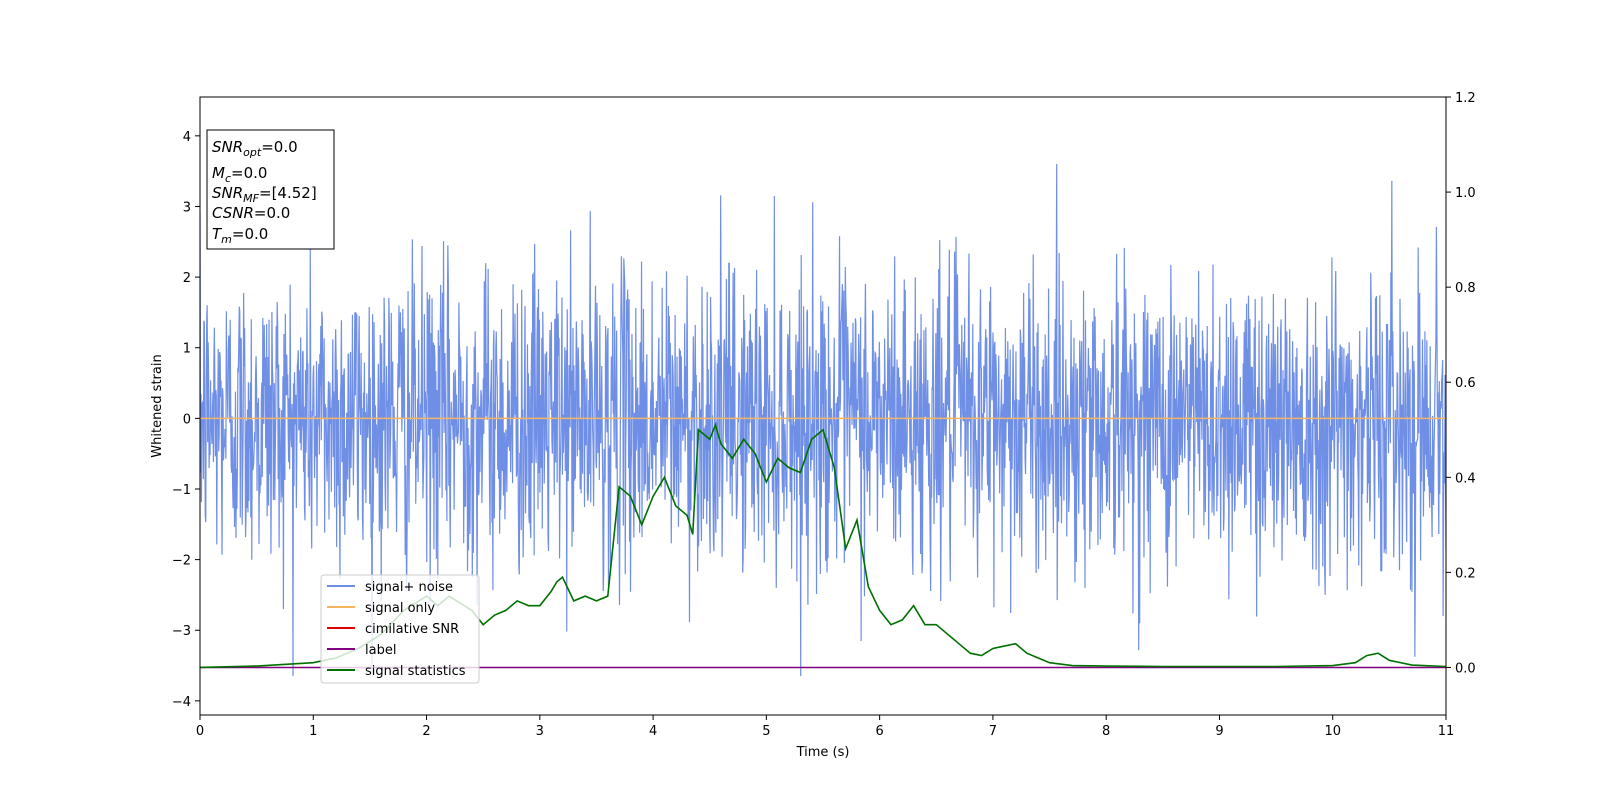 The height and width of the screenshot is (804, 1600). Describe the element at coordinates (1465, 668) in the screenshot. I see `y-right-tick-label: 0.0` at that location.